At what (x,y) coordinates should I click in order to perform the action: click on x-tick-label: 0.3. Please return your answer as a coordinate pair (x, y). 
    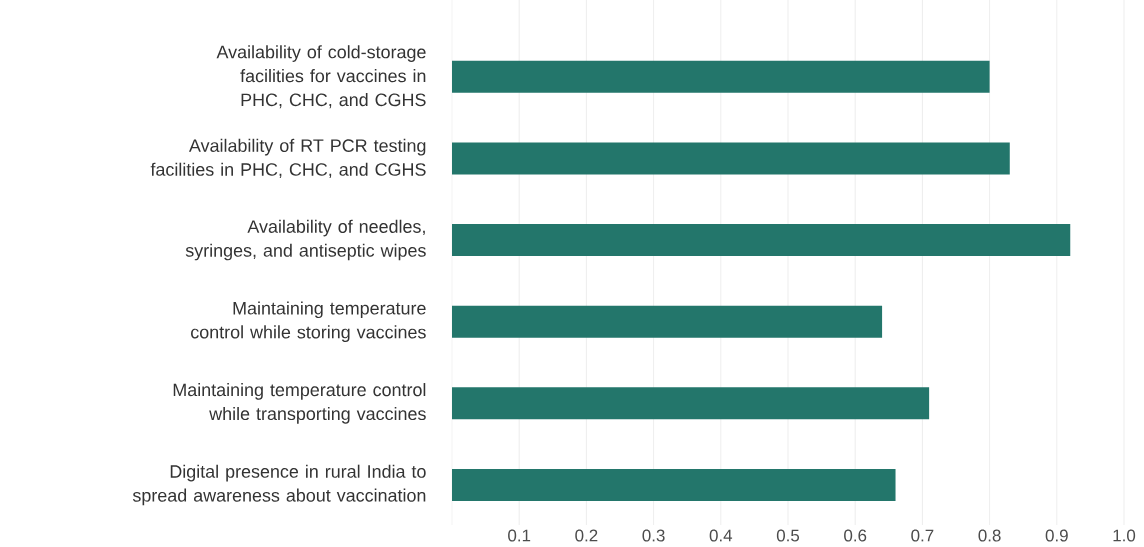
    Looking at the image, I should click on (653, 535).